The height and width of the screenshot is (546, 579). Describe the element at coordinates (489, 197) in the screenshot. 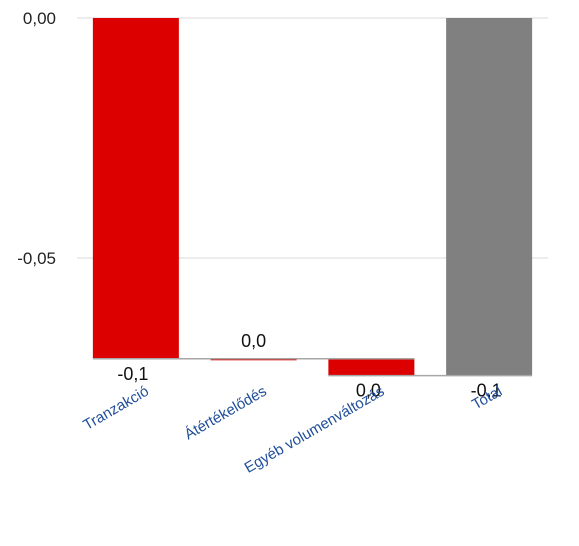

I see `bar-total` at that location.